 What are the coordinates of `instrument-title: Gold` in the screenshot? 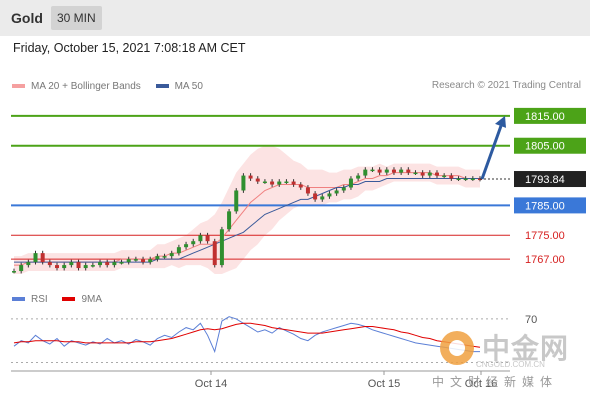 It's located at (27, 18).